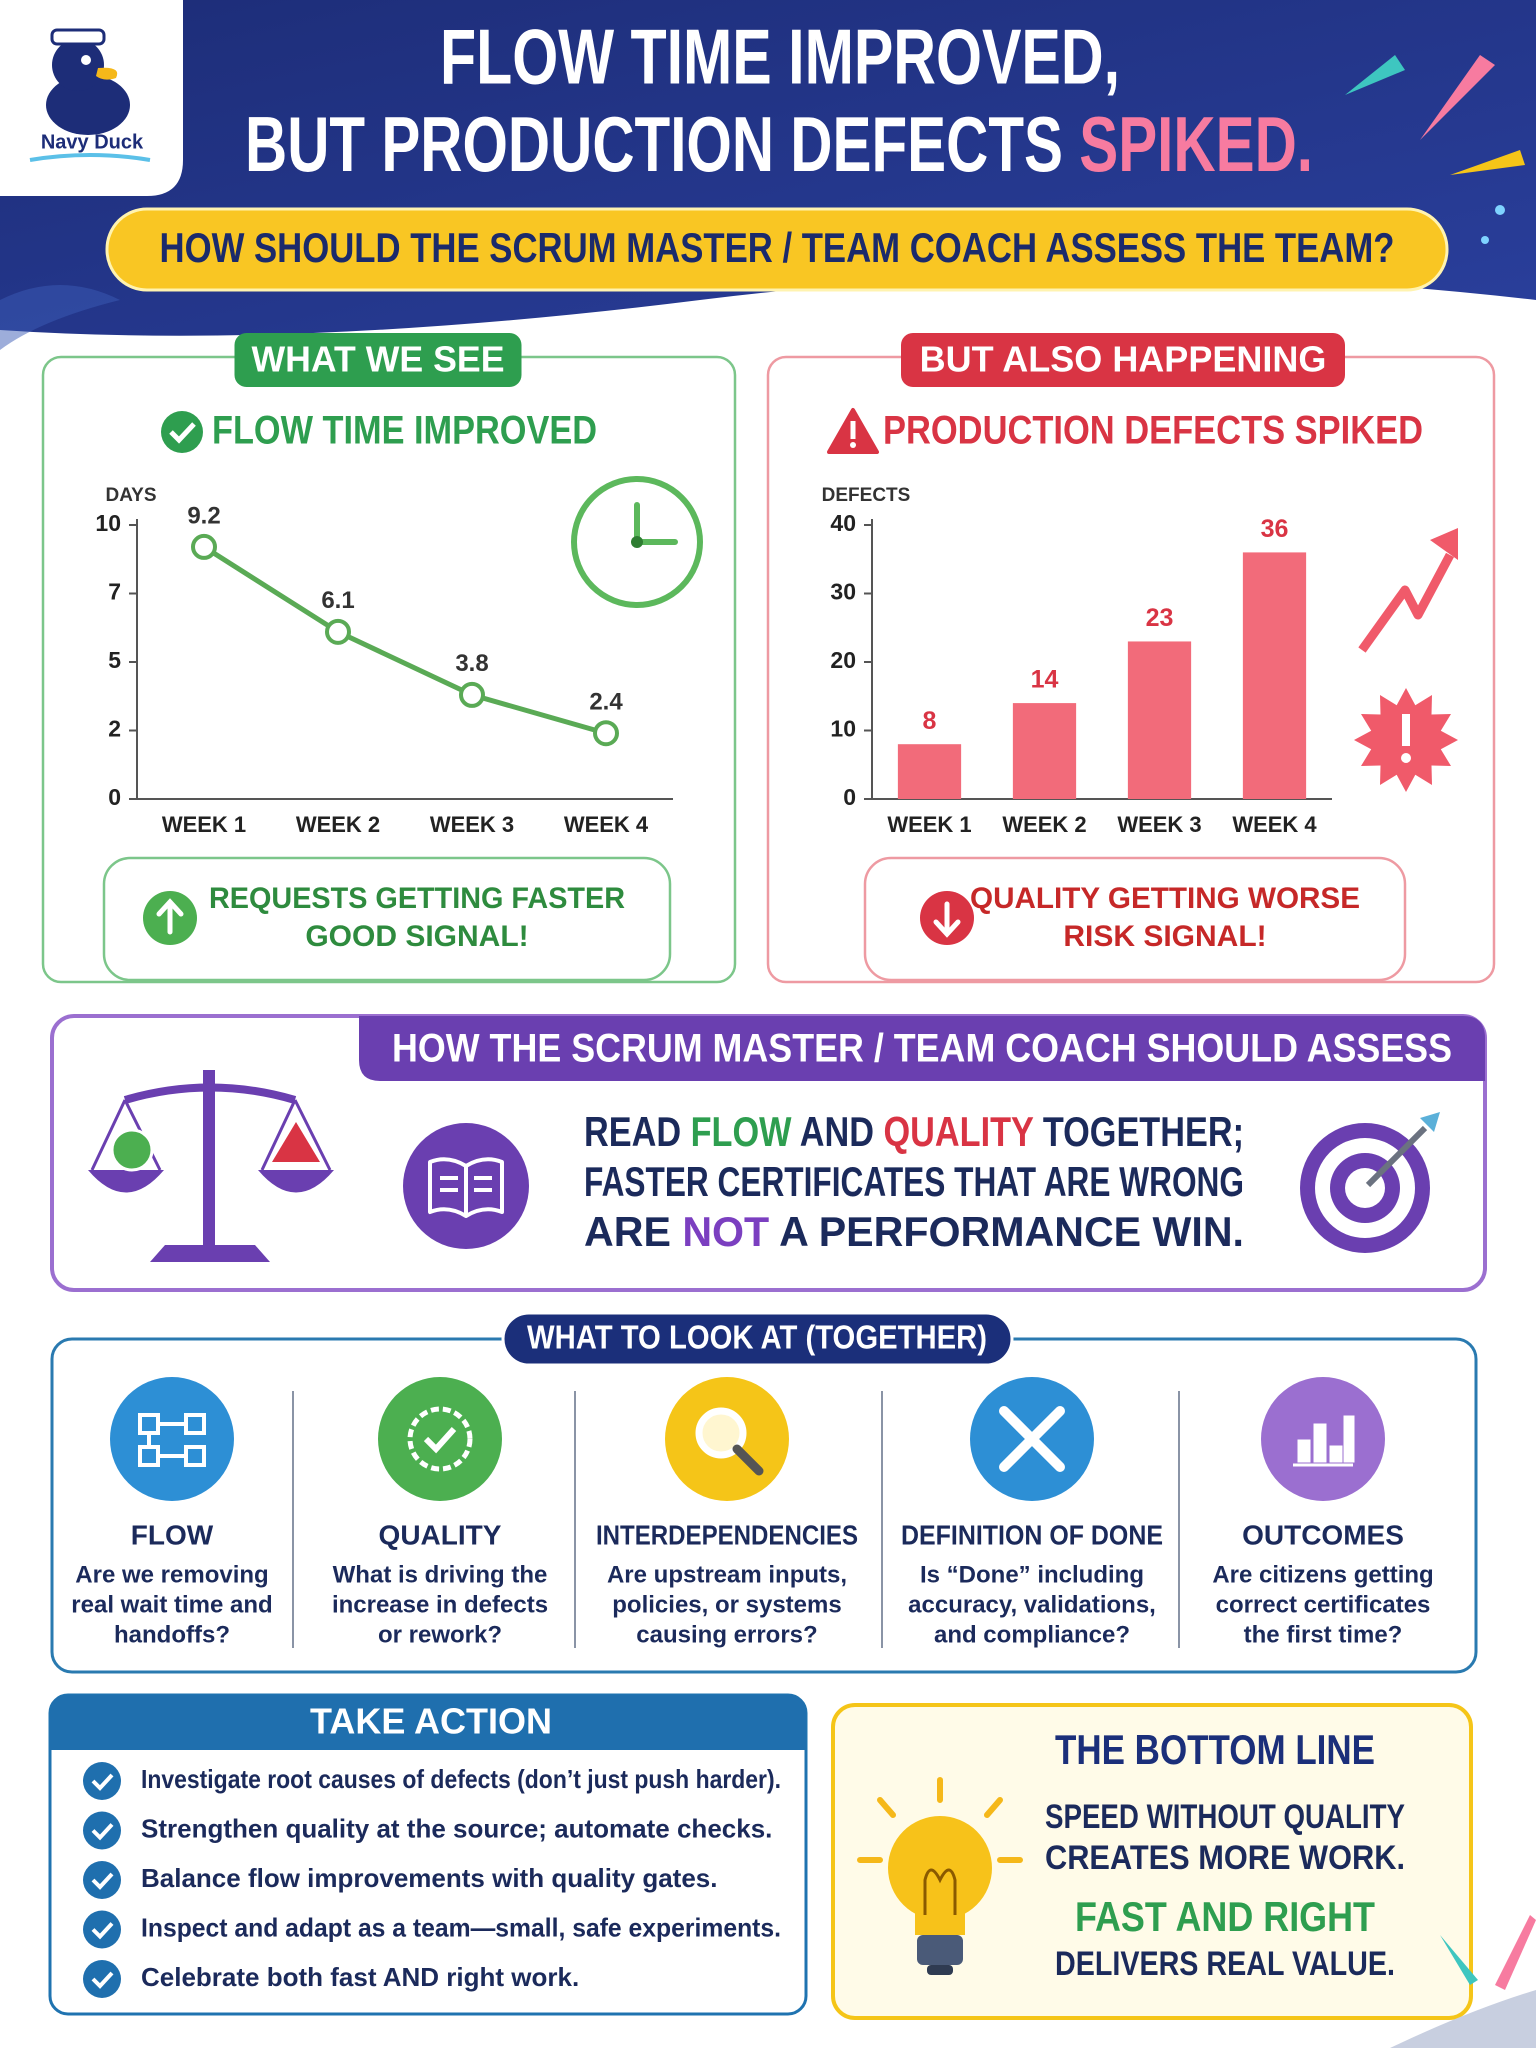 This screenshot has height=2048, width=1536. What do you see at coordinates (86, 60) in the screenshot?
I see `duck-eye` at bounding box center [86, 60].